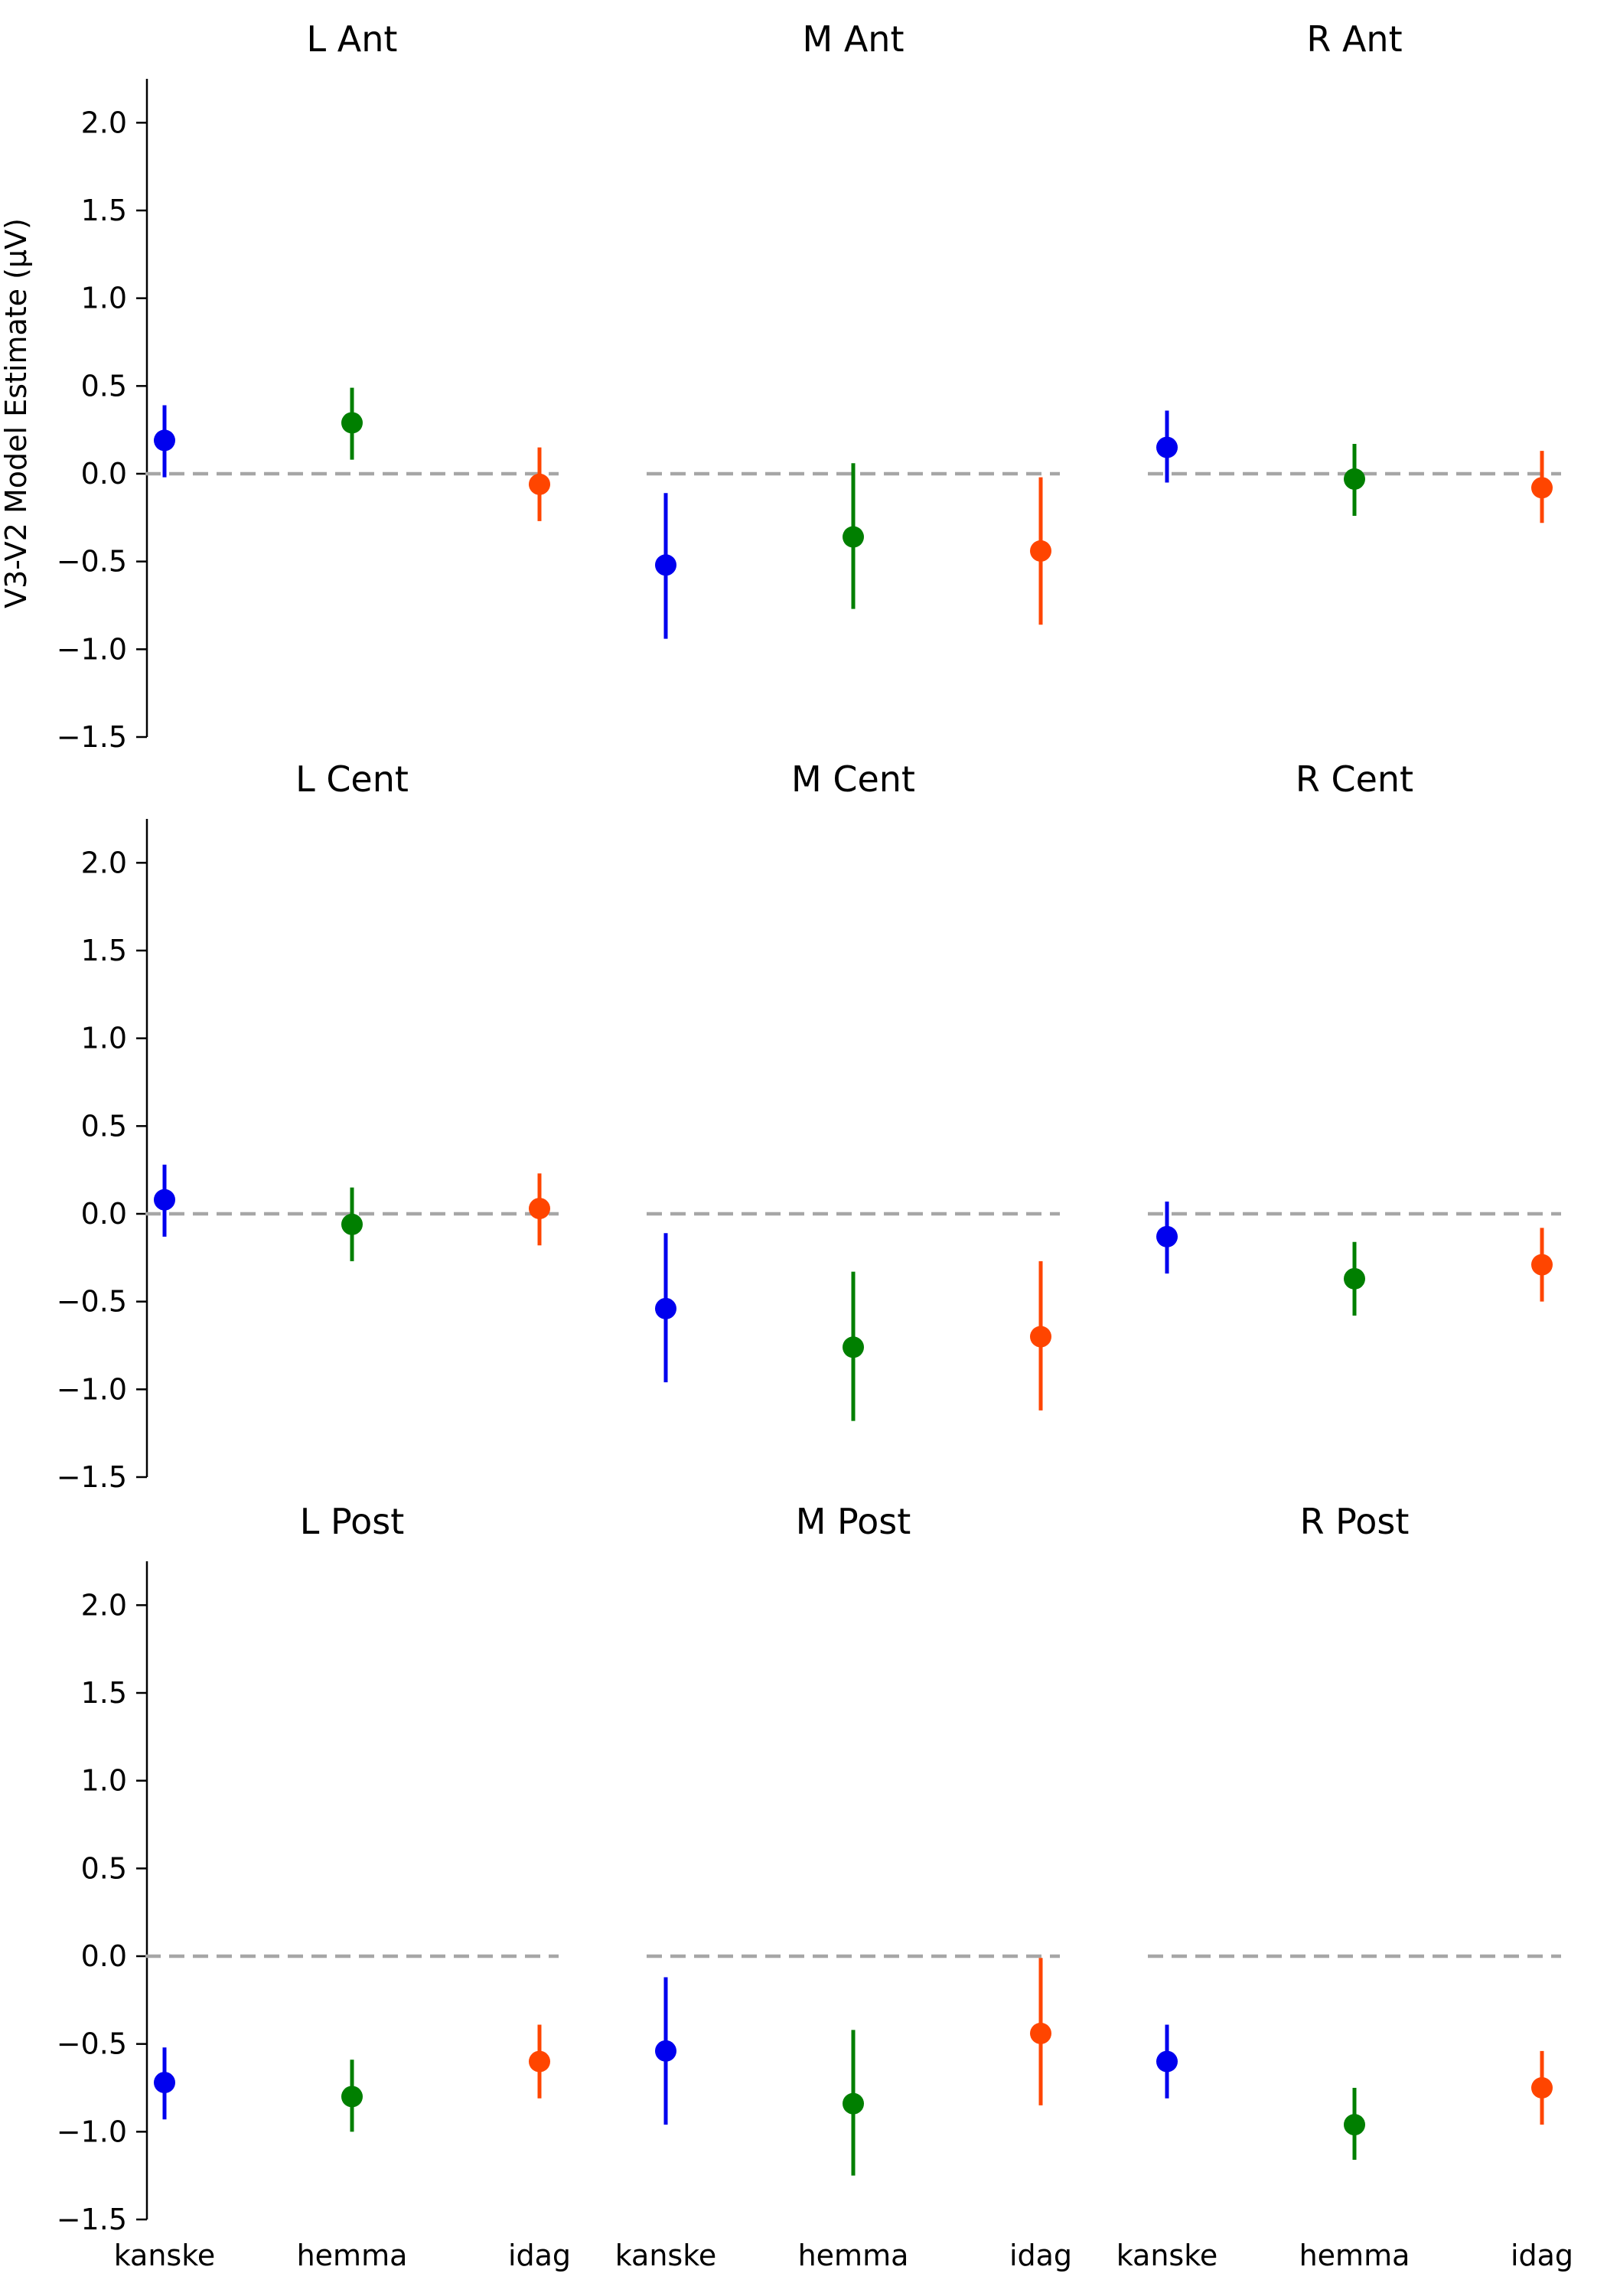 This screenshot has width=1607, height=2296. What do you see at coordinates (16, 413) in the screenshot?
I see `y-axis-label: V3-V2 Model Estimate (μV)` at bounding box center [16, 413].